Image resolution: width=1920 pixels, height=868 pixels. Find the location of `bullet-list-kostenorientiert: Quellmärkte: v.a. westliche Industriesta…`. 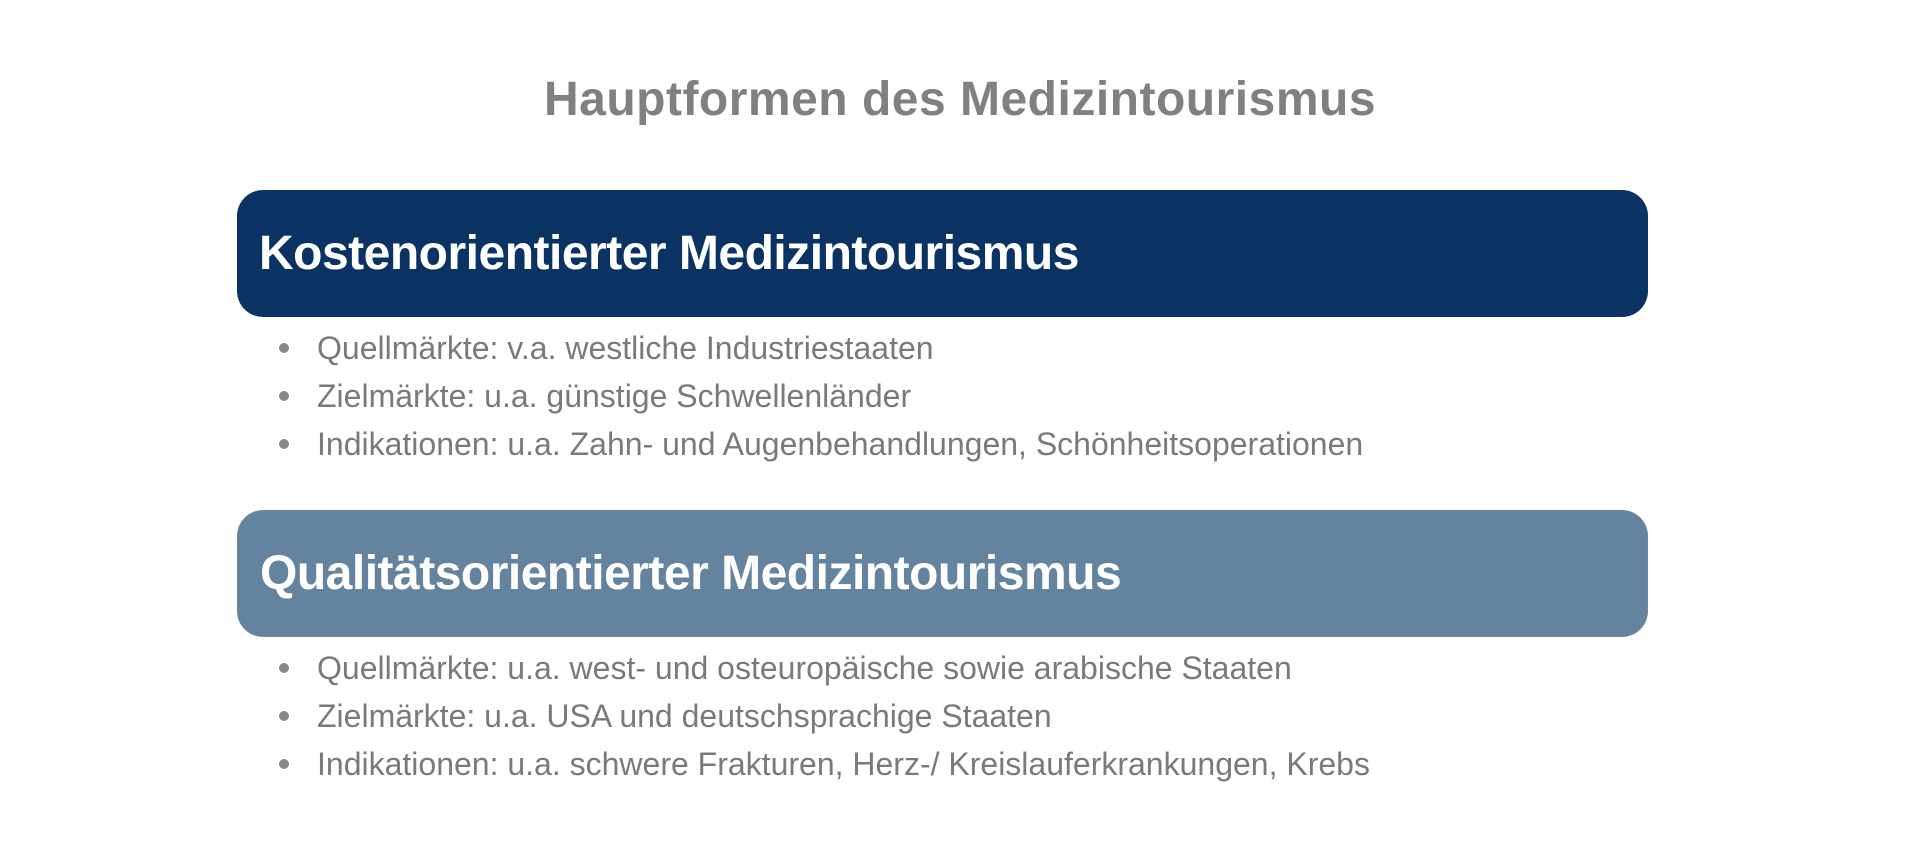

bullet-list-kostenorientiert: Quellmärkte: v.a. westliche Industriesta… is located at coordinates (942, 396).